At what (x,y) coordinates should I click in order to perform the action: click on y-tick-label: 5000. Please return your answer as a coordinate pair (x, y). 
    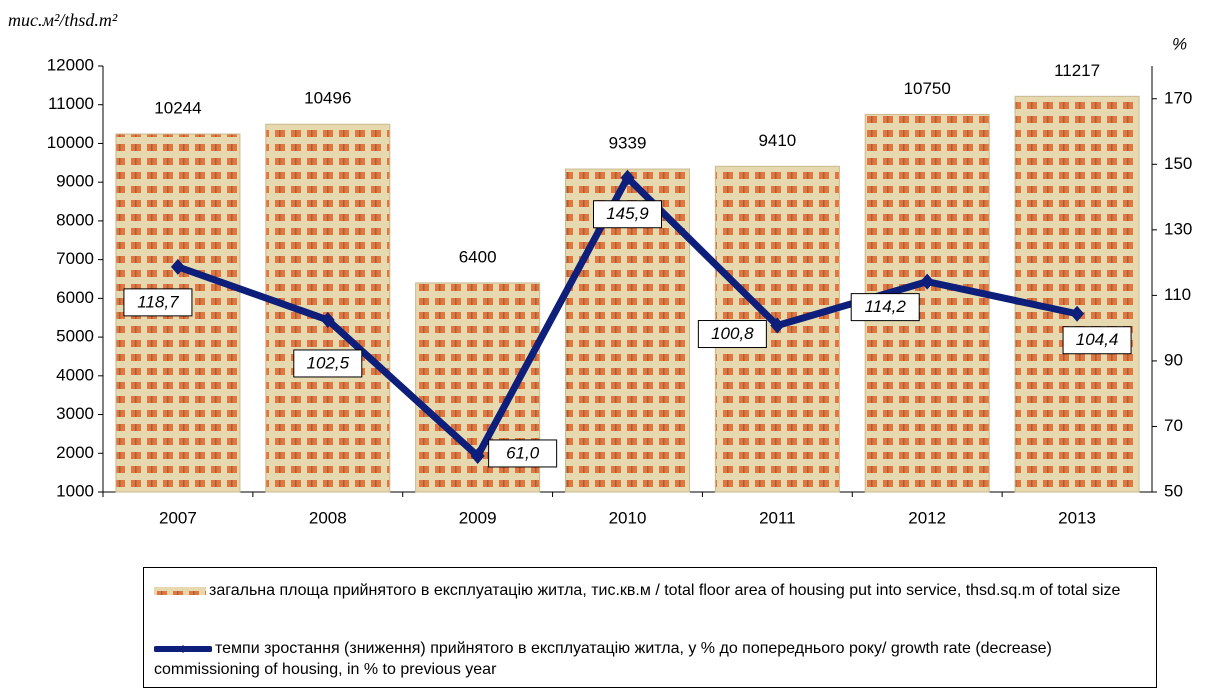
    Looking at the image, I should click on (75, 336).